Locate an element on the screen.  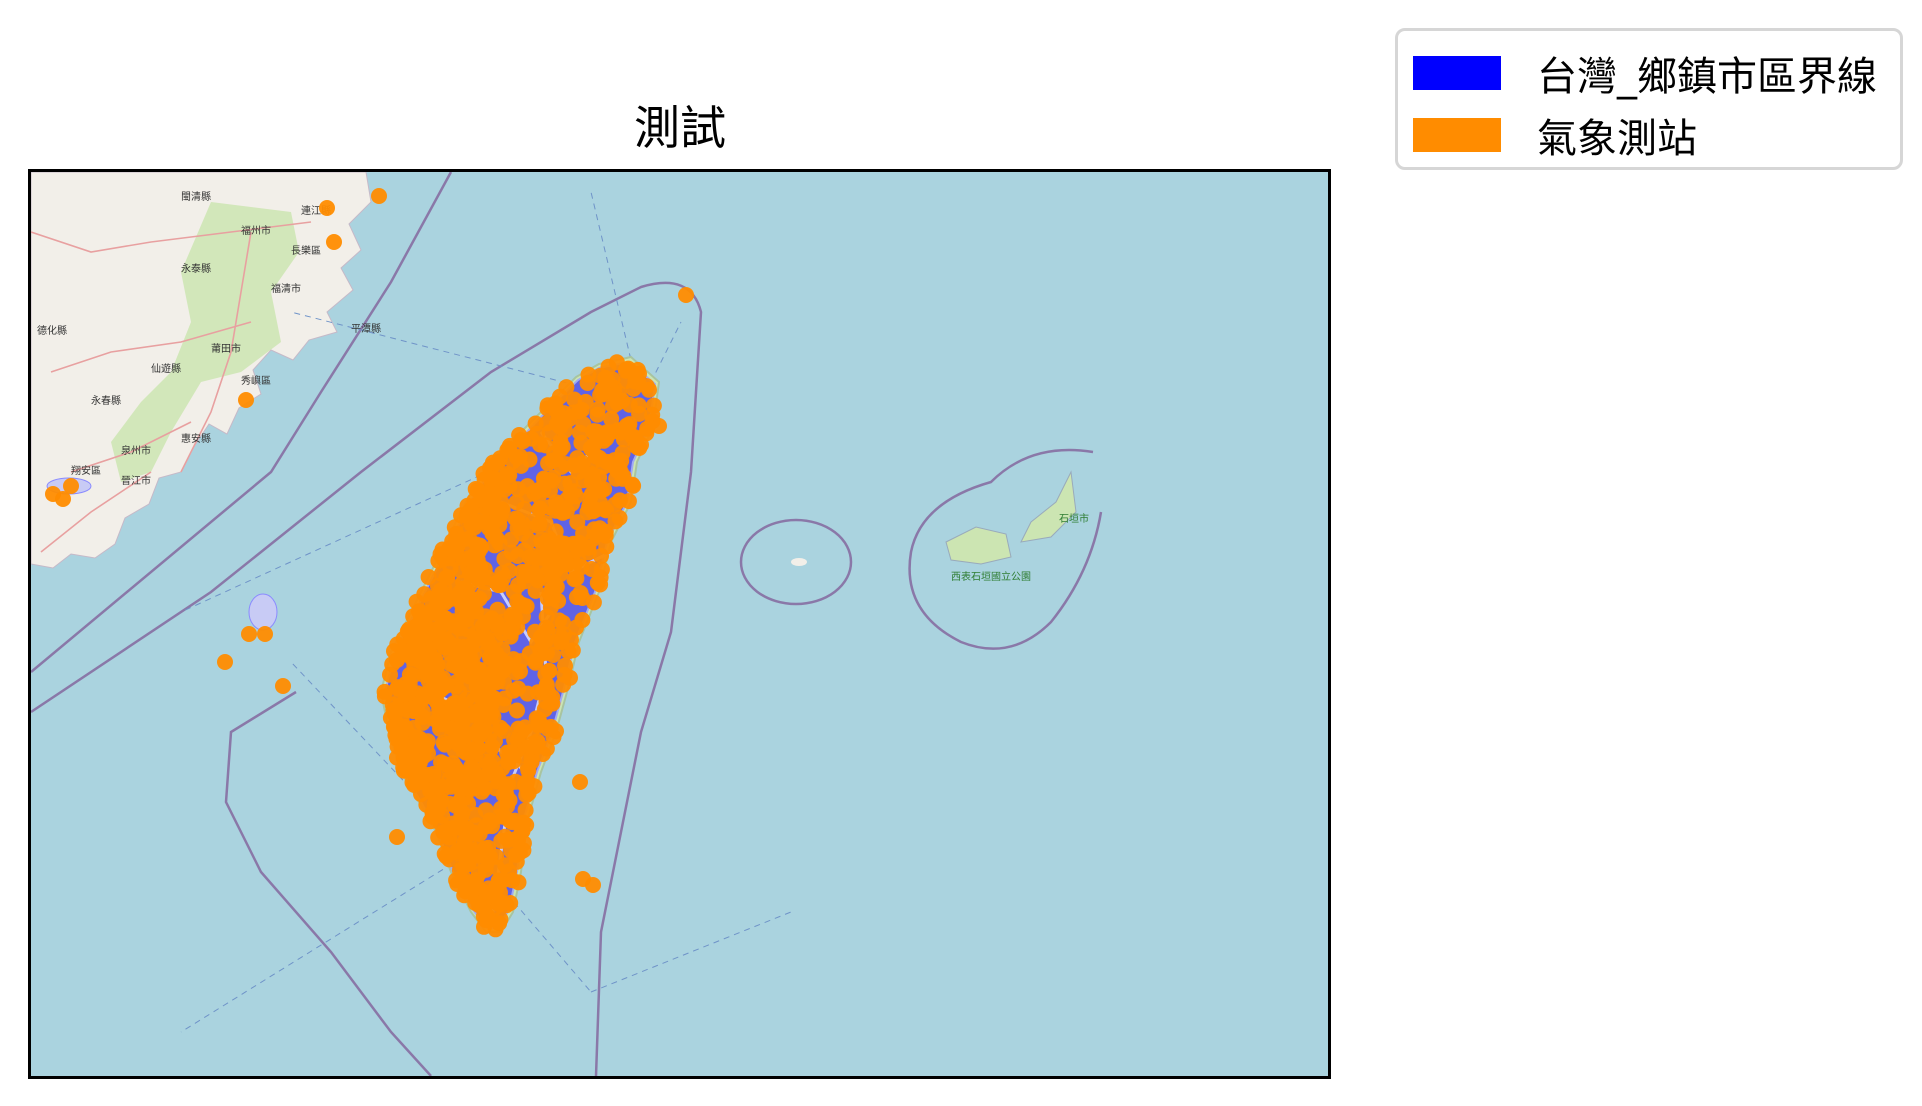
legend-item-weather-stations: 氣象測站 is located at coordinates (1555, 138).